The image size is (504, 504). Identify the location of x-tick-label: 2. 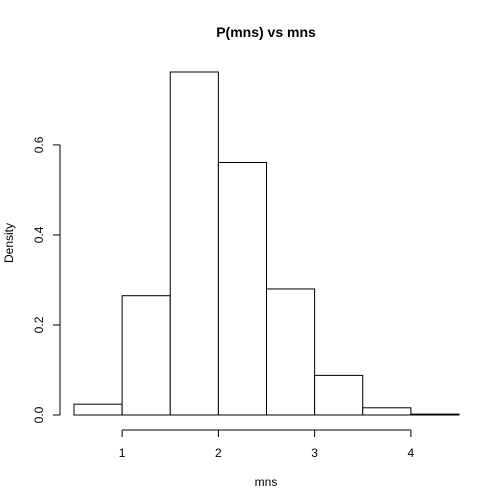
(218, 453).